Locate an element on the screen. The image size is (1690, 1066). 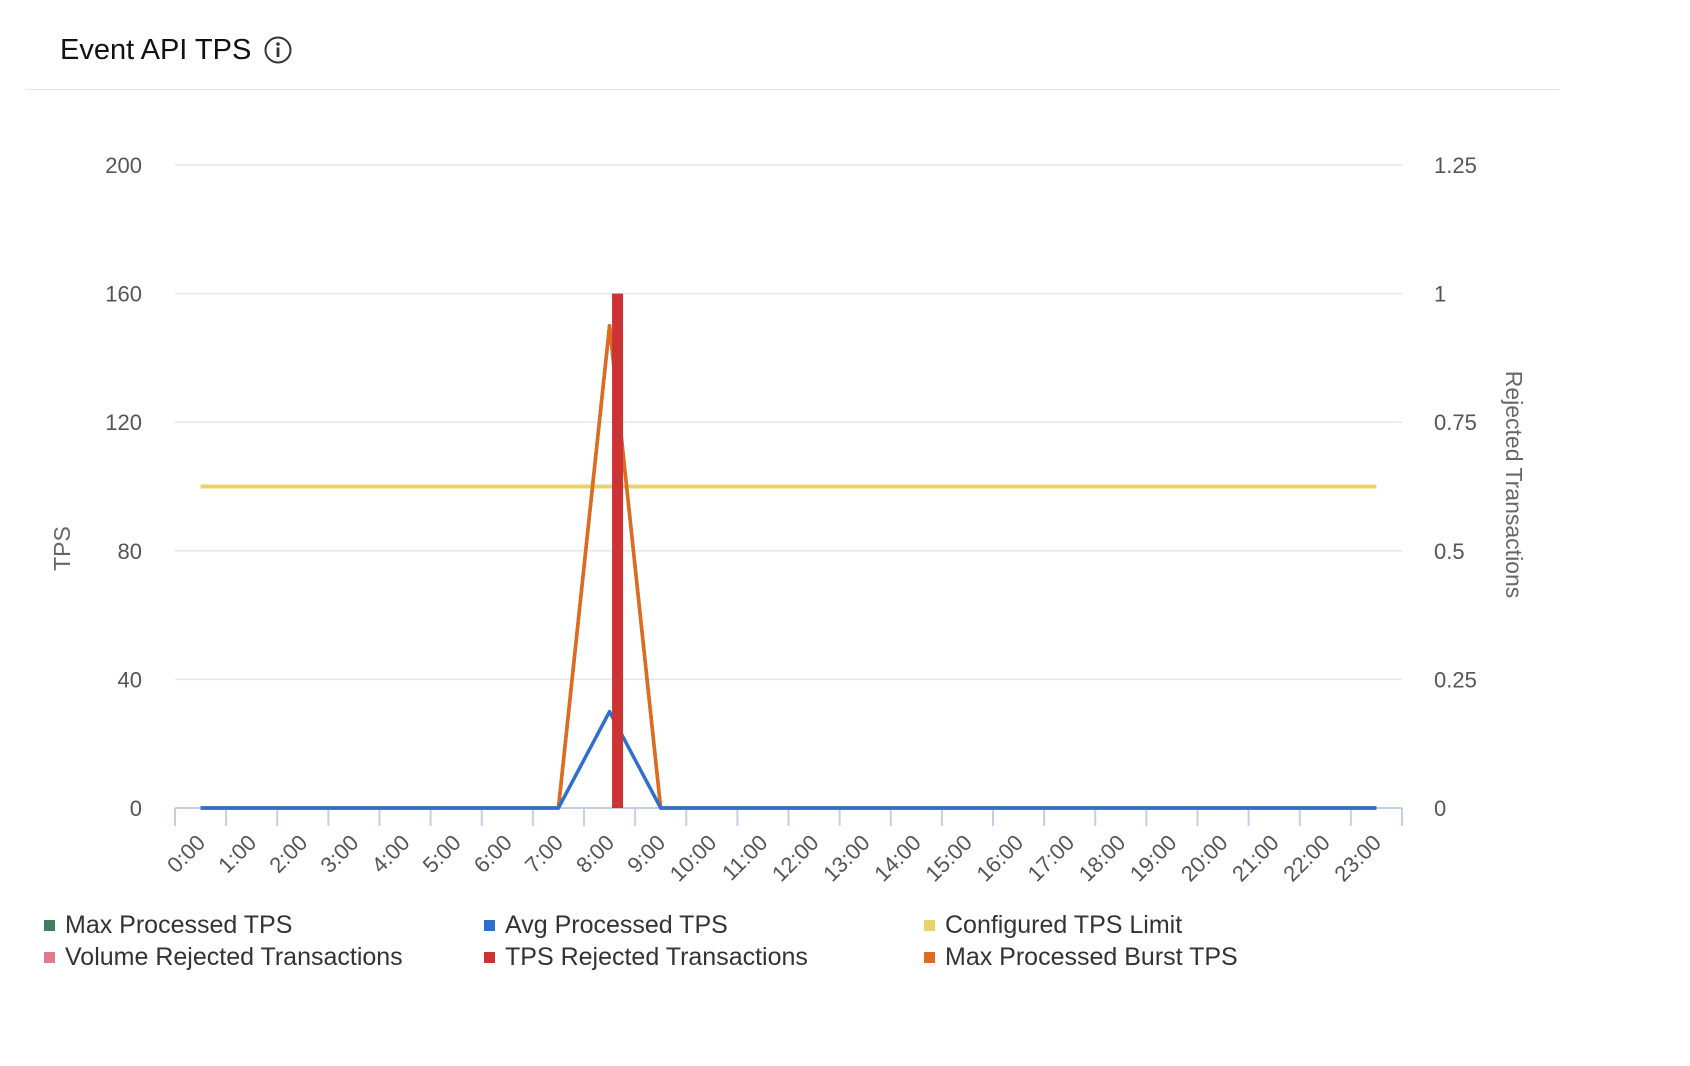
panel-header: Event API TPS is located at coordinates (176, 50).